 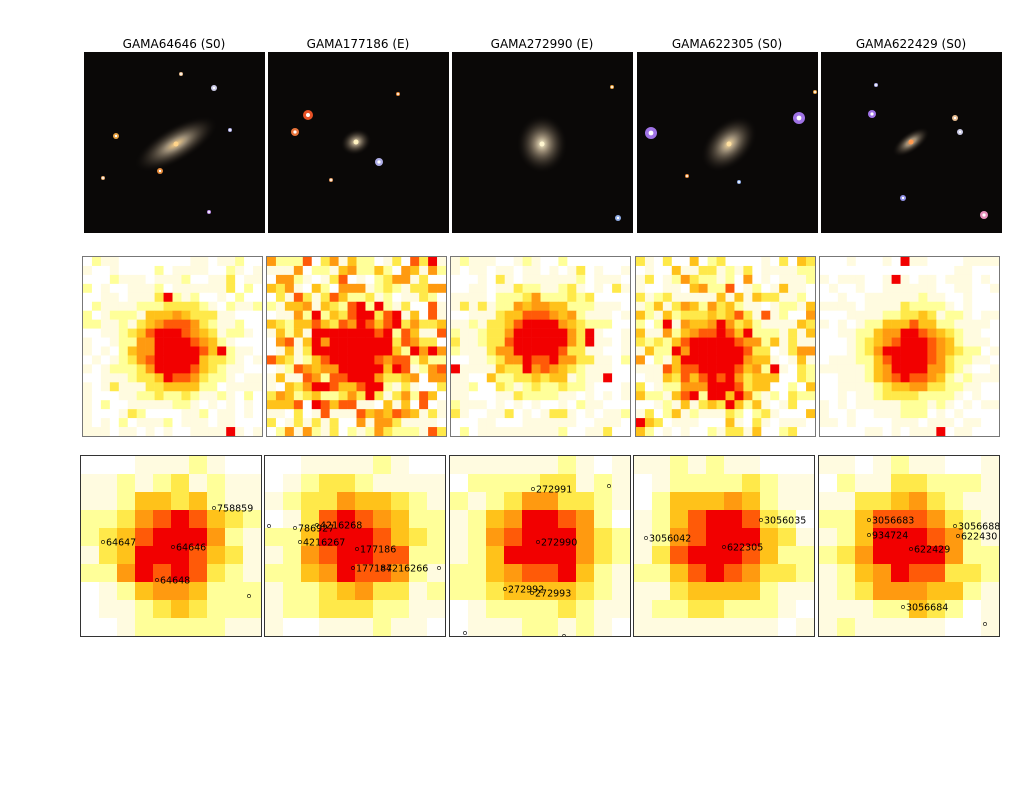 What do you see at coordinates (559, 543) in the screenshot?
I see `source-label: 272990` at bounding box center [559, 543].